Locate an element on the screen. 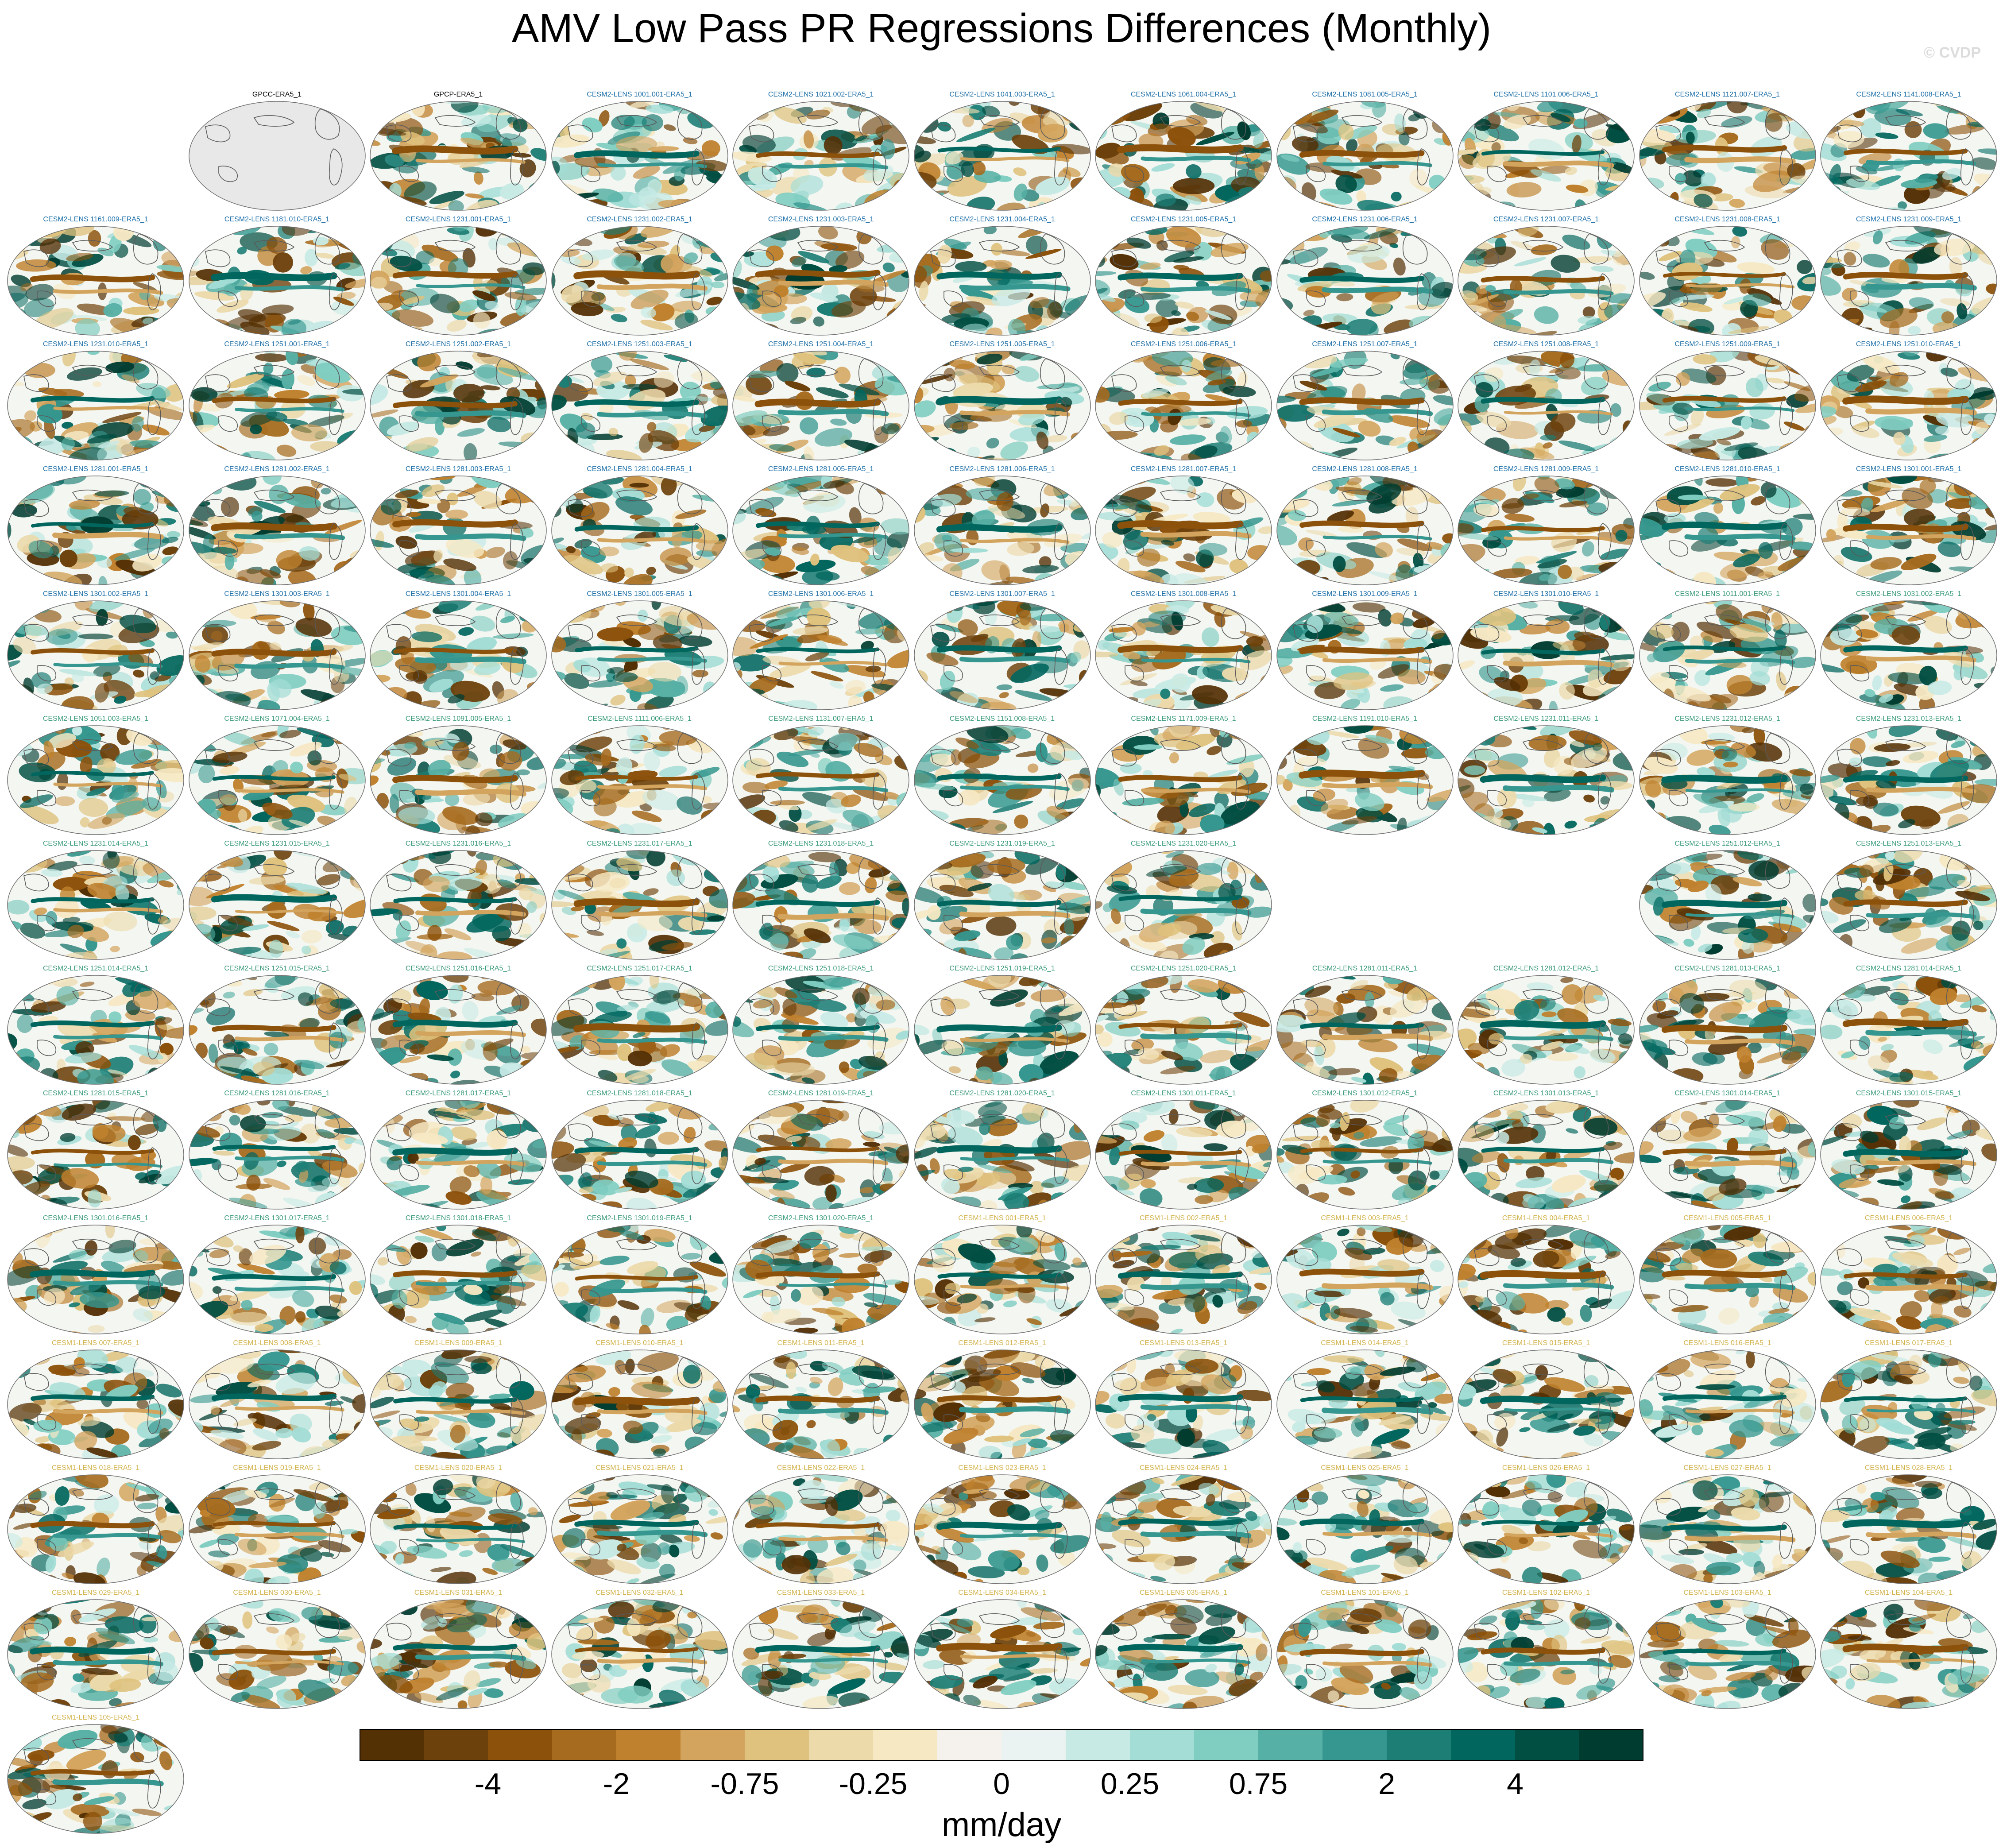 The width and height of the screenshot is (2003, 1848). colorbar is located at coordinates (1001, 1745).